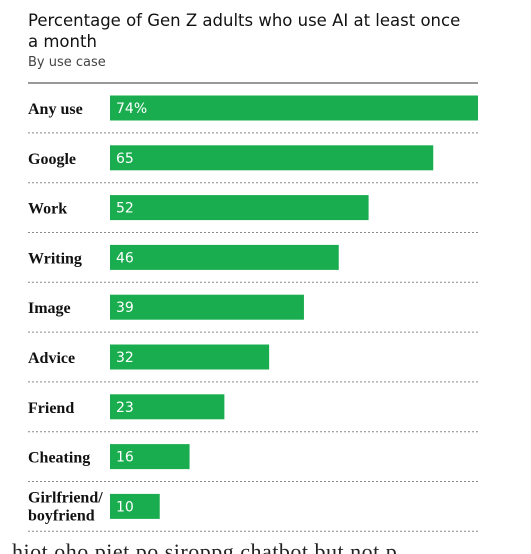 The height and width of the screenshot is (554, 531). What do you see at coordinates (125, 258) in the screenshot?
I see `bar-value-label: 46` at bounding box center [125, 258].